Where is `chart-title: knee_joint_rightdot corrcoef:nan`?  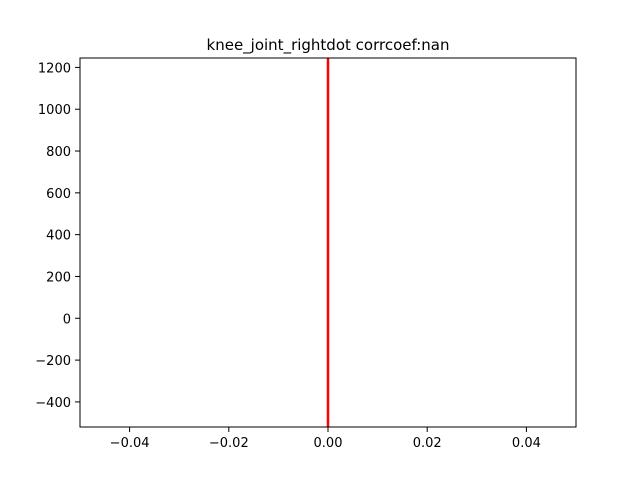 chart-title: knee_joint_rightdot corrcoef:nan is located at coordinates (328, 45).